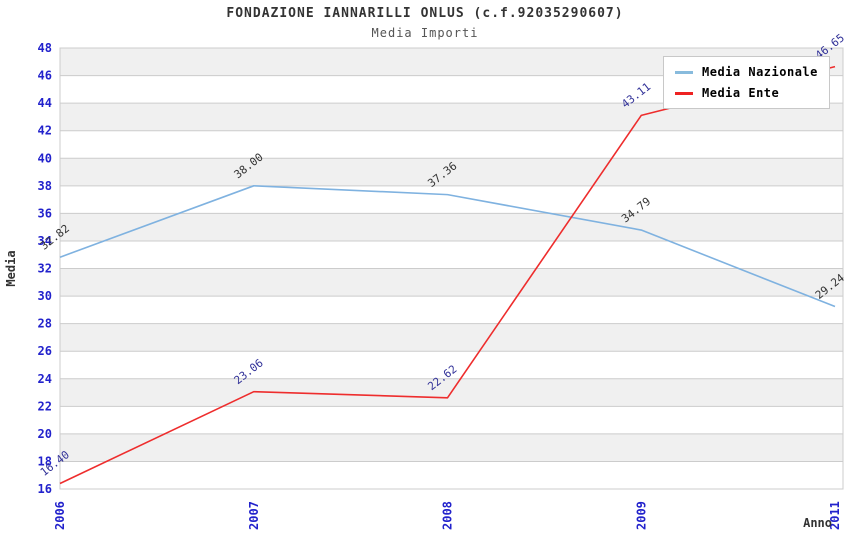 The height and width of the screenshot is (550, 850). Describe the element at coordinates (45, 324) in the screenshot. I see `y-tick-label: 28` at that location.